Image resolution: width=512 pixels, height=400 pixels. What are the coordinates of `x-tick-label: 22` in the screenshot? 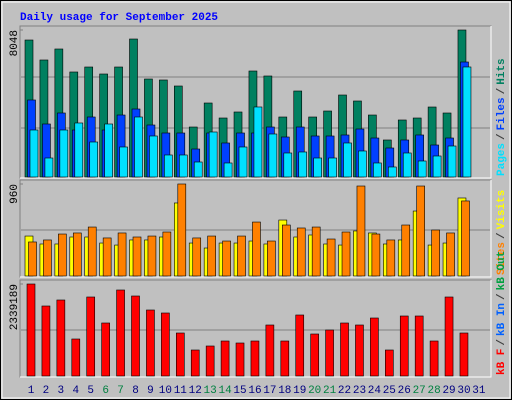 It's located at (344, 391).